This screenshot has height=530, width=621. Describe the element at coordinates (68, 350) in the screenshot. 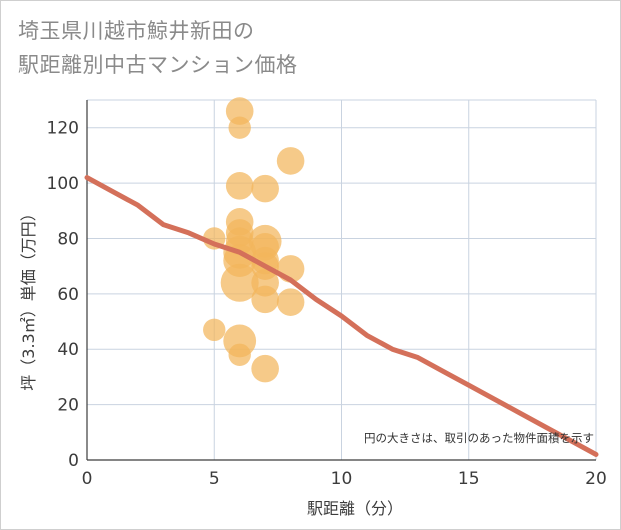

I see `y-tick-label: 40` at that location.